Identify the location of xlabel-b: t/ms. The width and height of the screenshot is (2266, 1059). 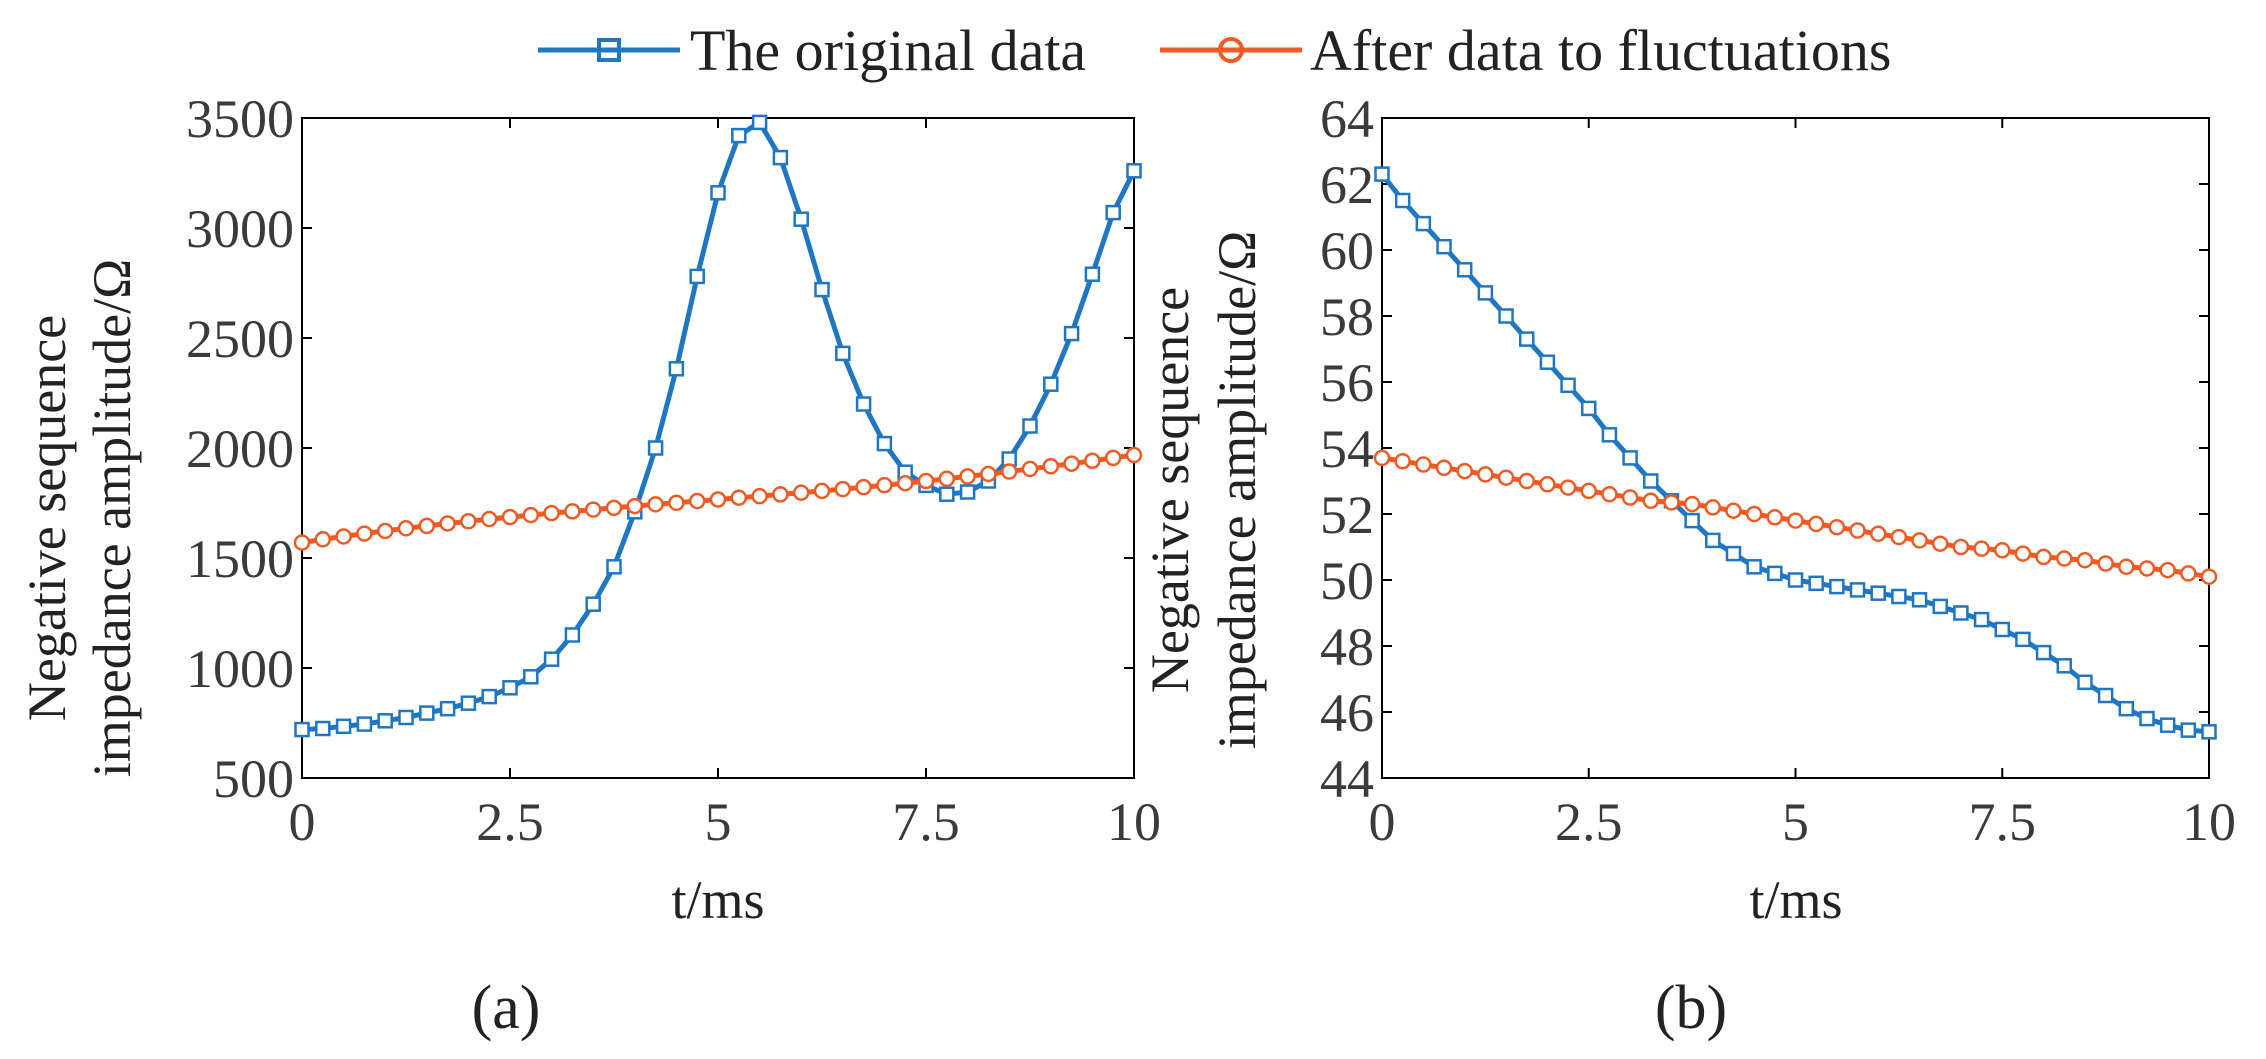
(1795, 900).